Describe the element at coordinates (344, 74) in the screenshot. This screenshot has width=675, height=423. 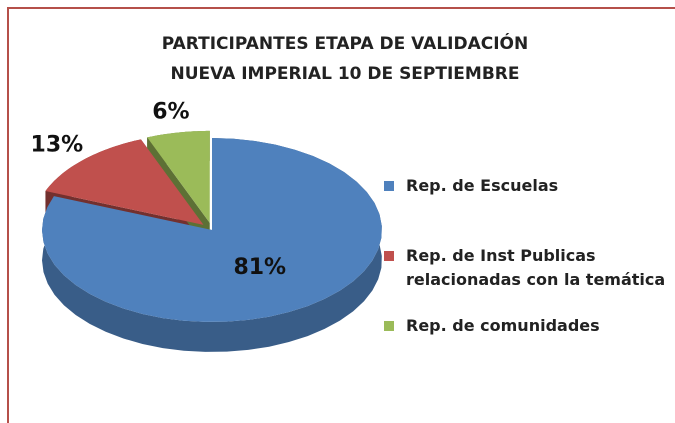
I see `chart-title: NUEVA IMPERIAL 10 DE SEPTIEMBRE` at that location.